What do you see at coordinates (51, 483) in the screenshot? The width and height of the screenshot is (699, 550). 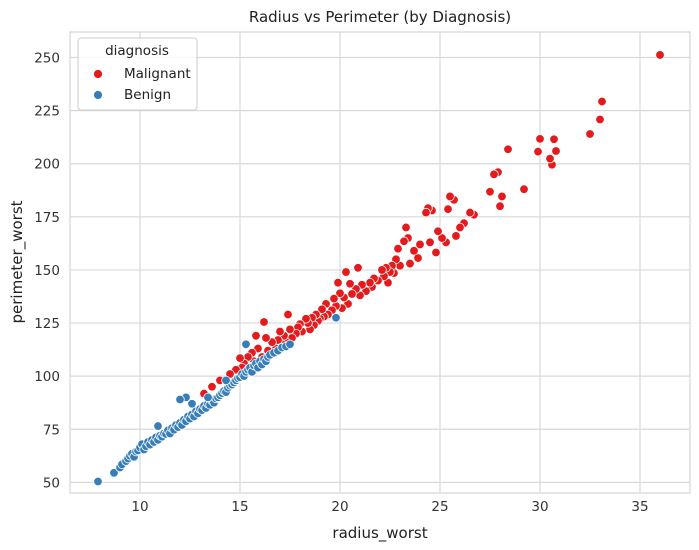 I see `y-tick-label: 50` at bounding box center [51, 483].